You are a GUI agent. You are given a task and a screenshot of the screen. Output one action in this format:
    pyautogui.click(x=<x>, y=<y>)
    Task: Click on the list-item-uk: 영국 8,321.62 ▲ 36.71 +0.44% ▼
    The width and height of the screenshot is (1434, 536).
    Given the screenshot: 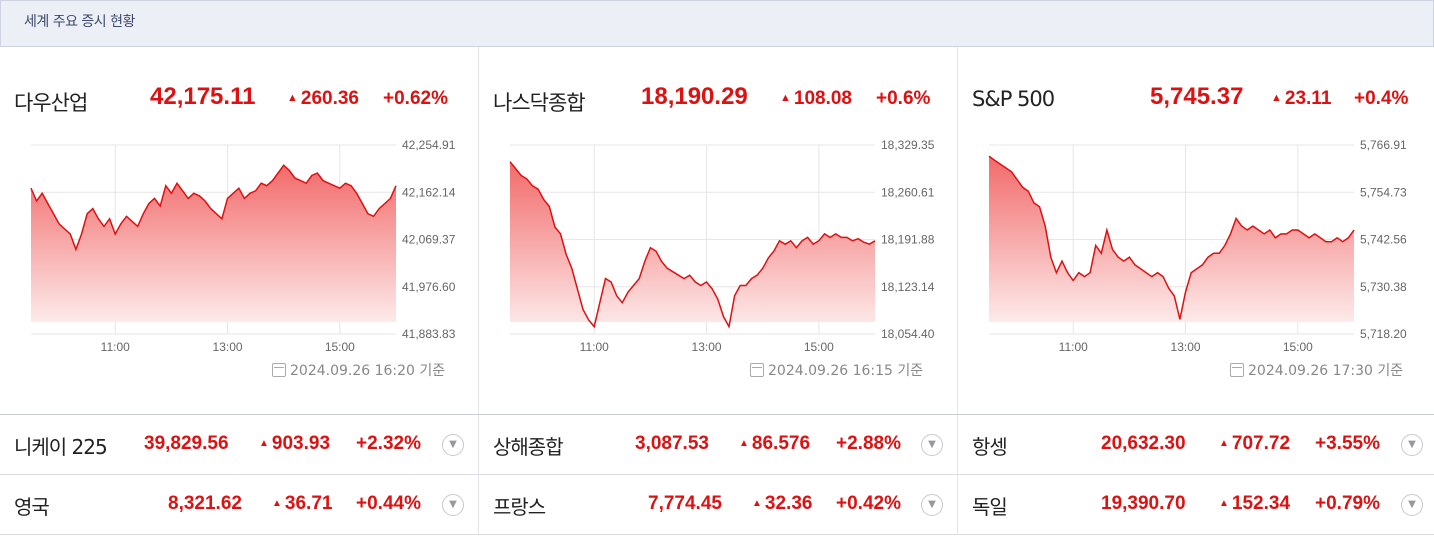 What is the action you would take?
    pyautogui.click(x=239, y=505)
    